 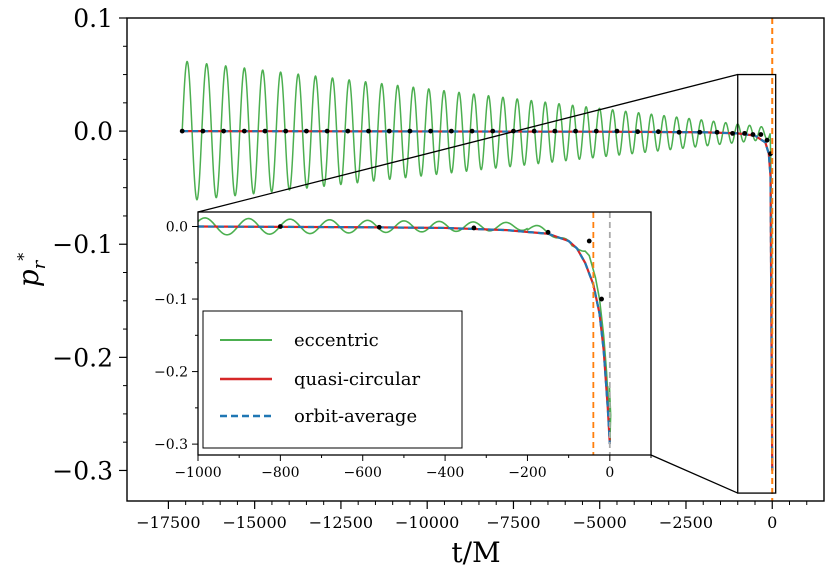 I want to click on x-tick-label: −12500, so click(x=341, y=522).